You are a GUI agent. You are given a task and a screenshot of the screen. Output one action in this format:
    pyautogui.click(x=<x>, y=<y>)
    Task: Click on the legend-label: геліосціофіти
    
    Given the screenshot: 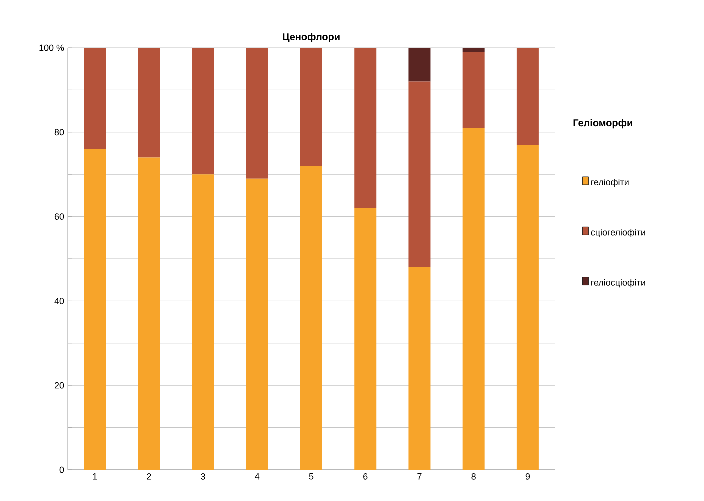 What is the action you would take?
    pyautogui.click(x=619, y=283)
    